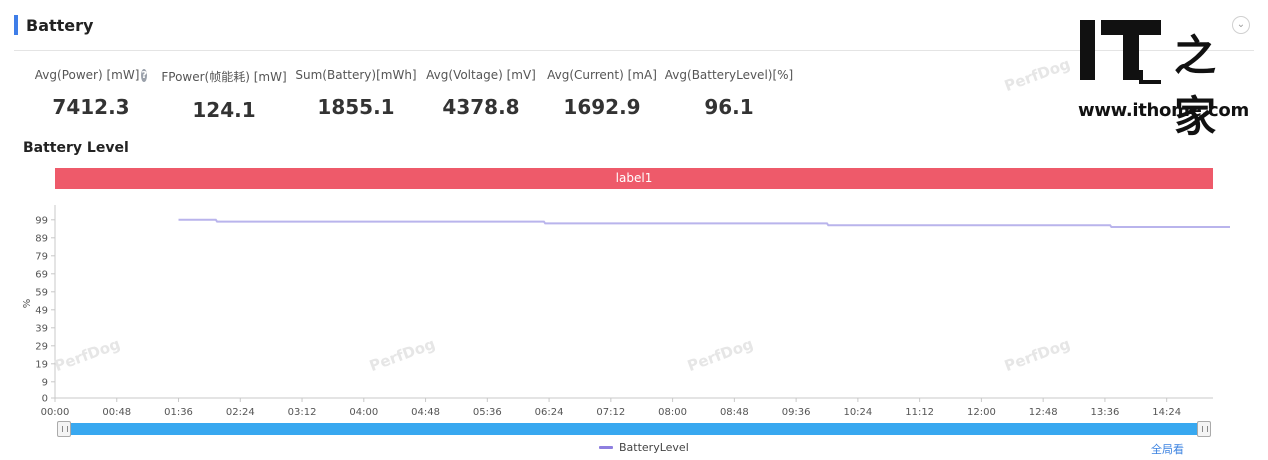 This screenshot has width=1268, height=460. I want to click on y-axis-label: %, so click(27, 304).